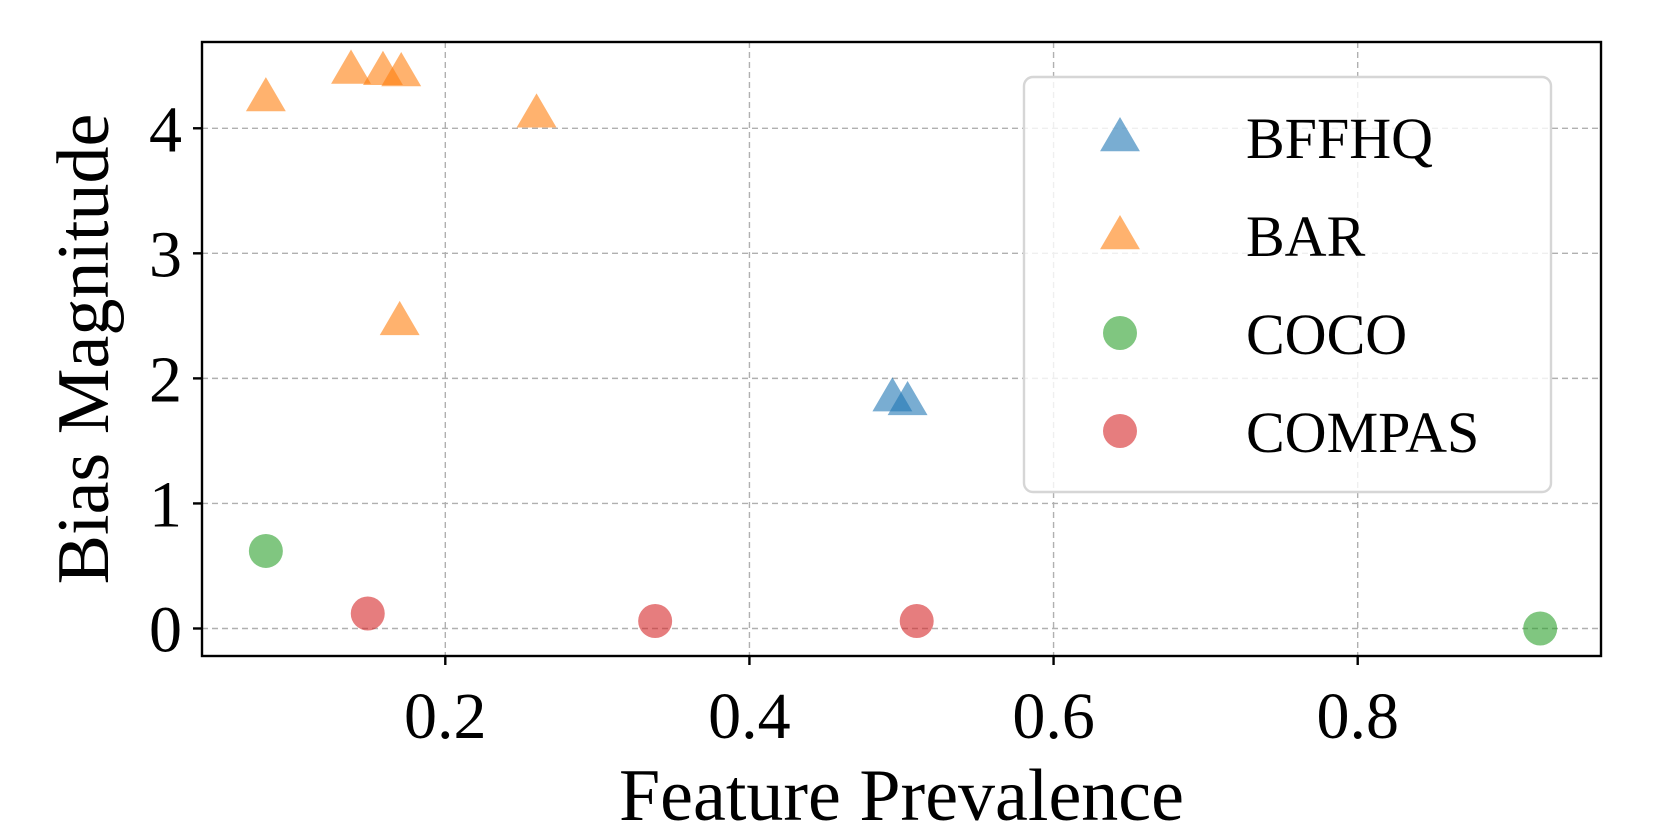 The image size is (1661, 830). What do you see at coordinates (401, 192) in the screenshot?
I see `series-bar` at bounding box center [401, 192].